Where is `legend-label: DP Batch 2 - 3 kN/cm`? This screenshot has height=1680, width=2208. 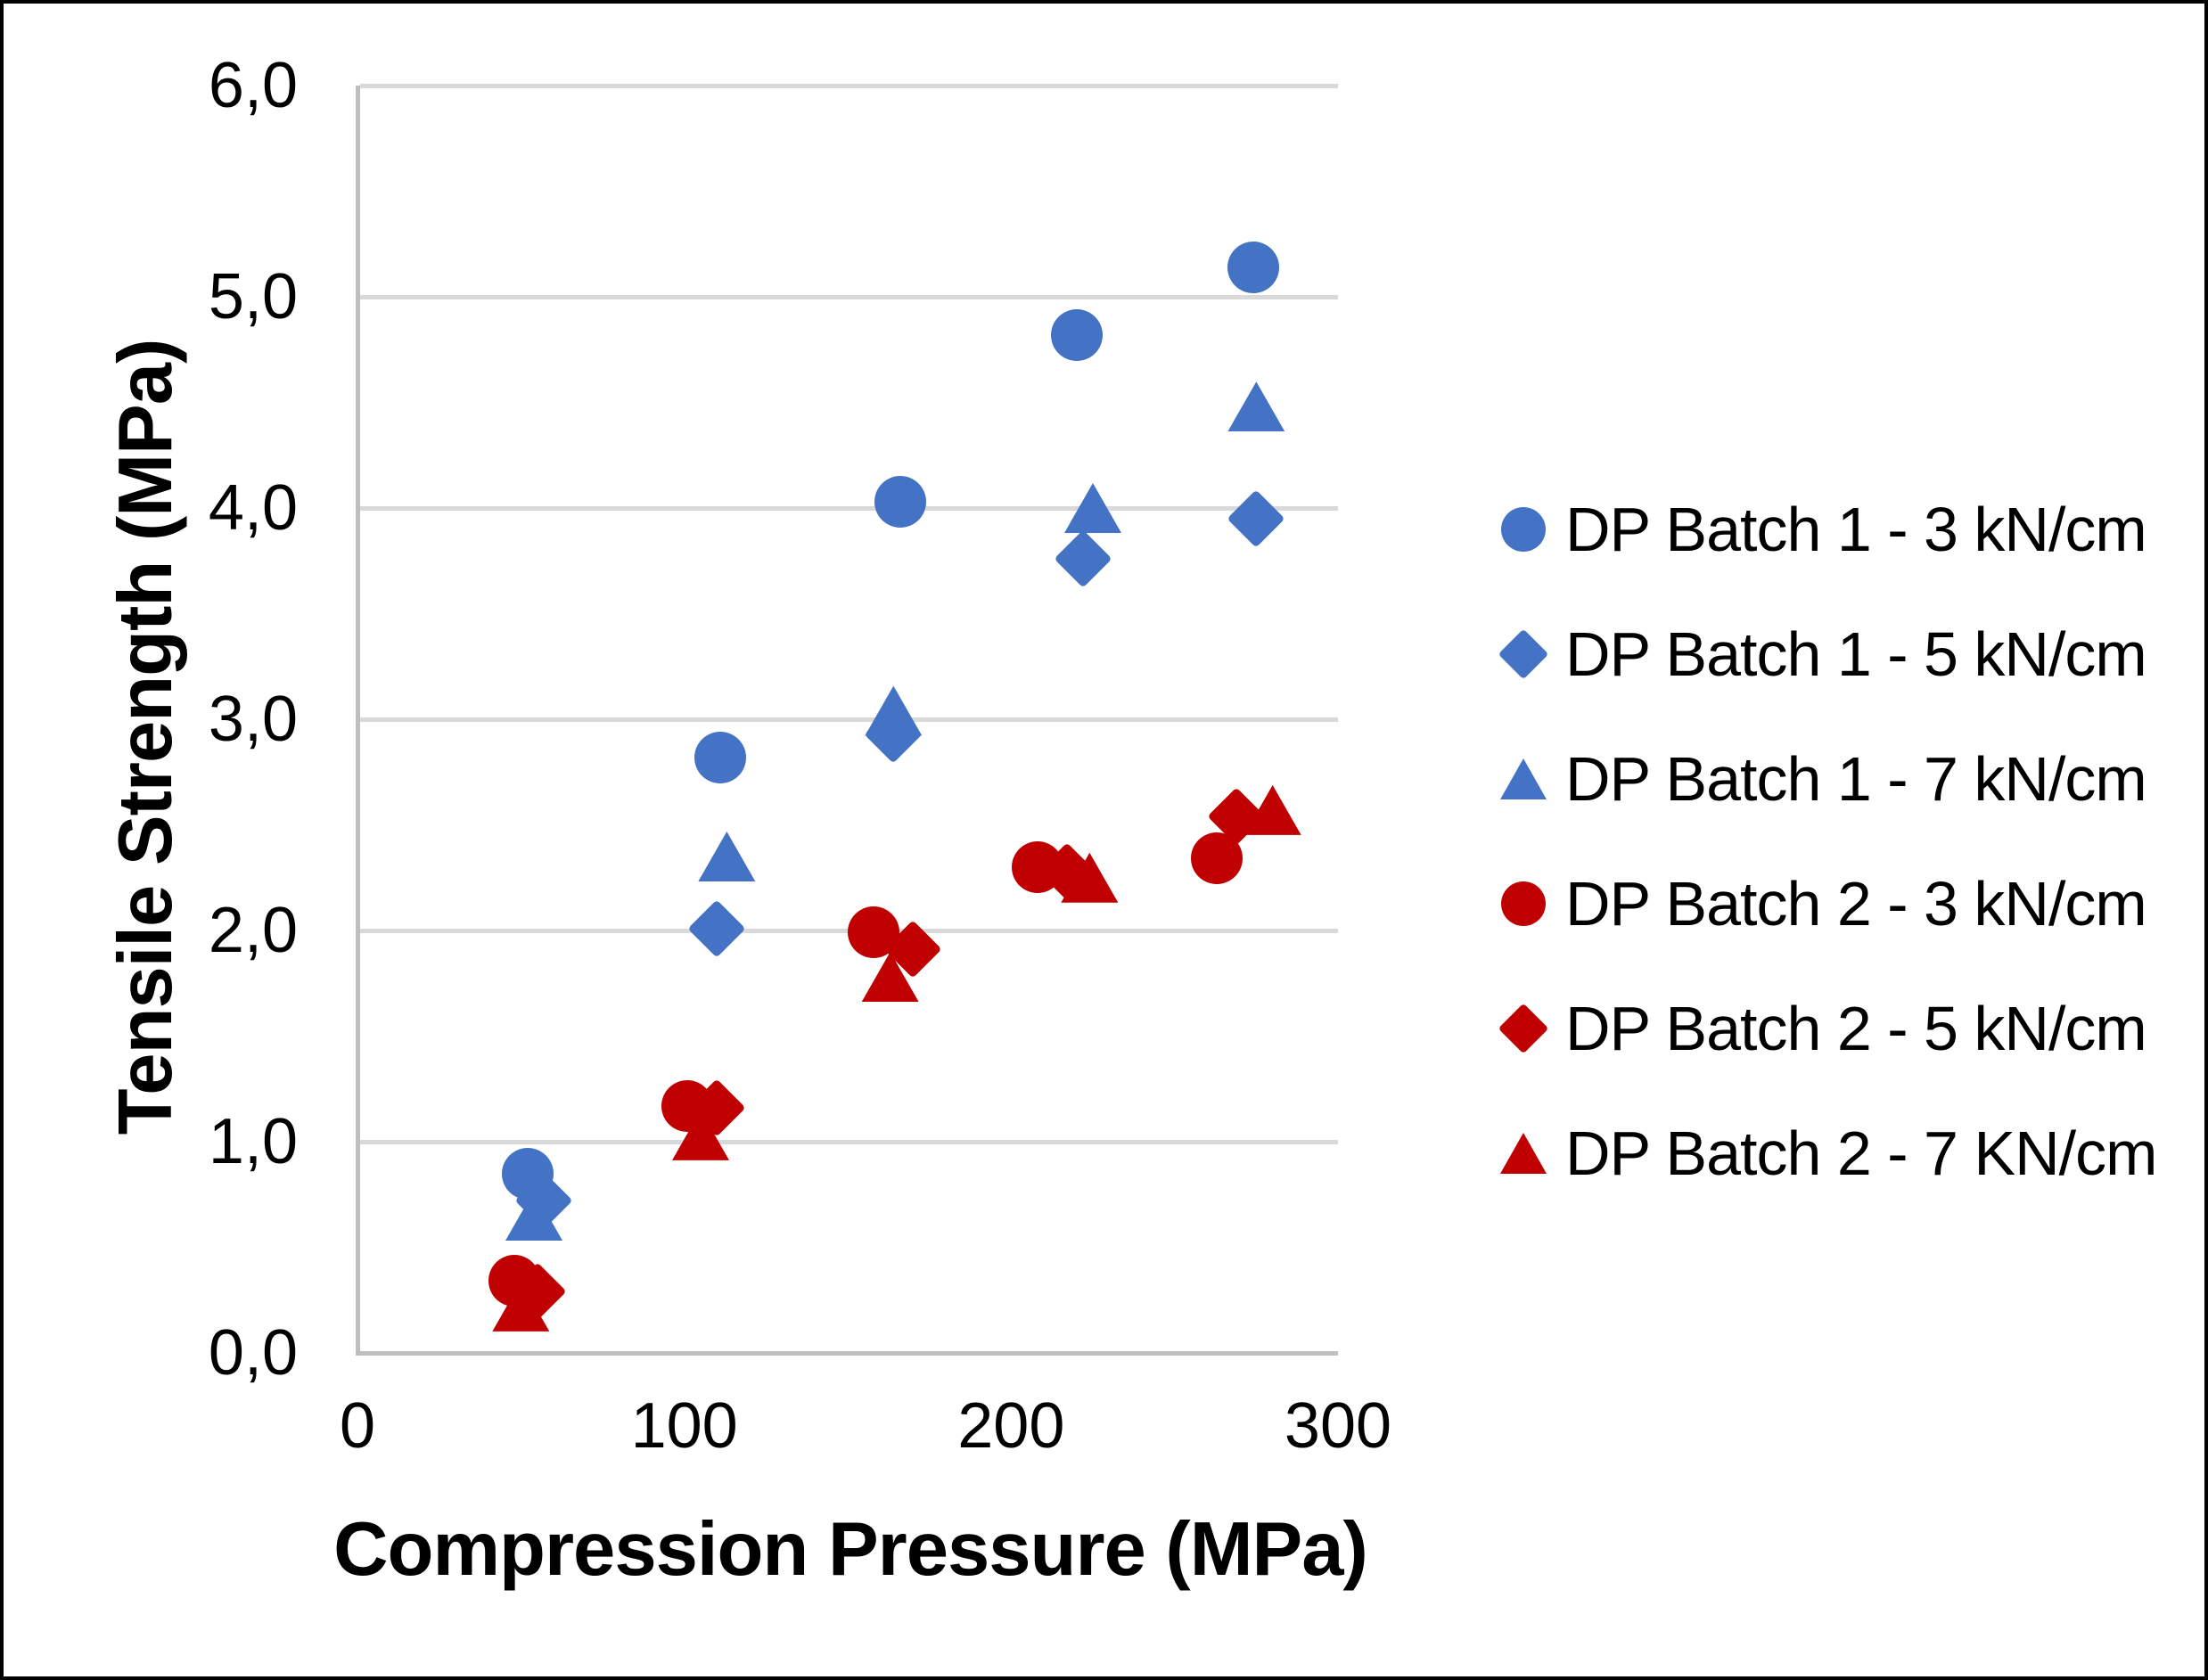
legend-label: DP Batch 2 - 3 kN/cm is located at coordinates (1856, 903).